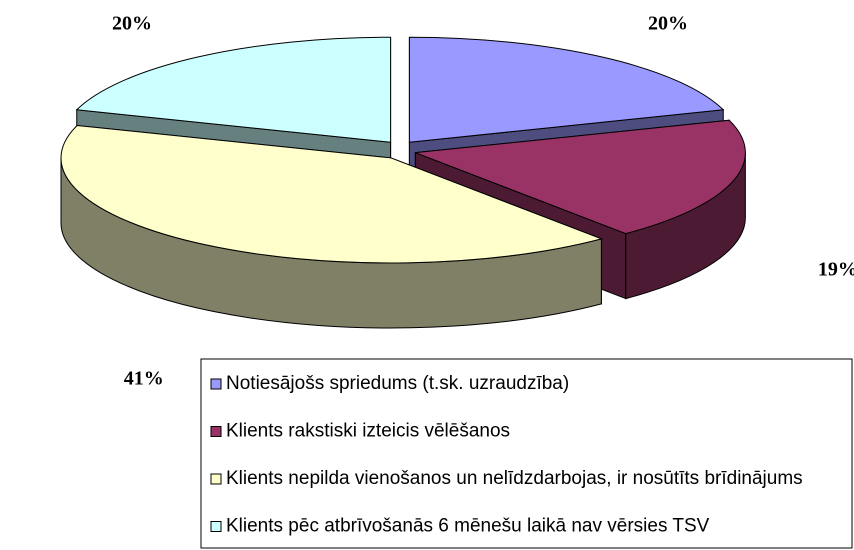 This screenshot has width=854, height=550. What do you see at coordinates (368, 431) in the screenshot?
I see `legend-label: Klients rakstiski izteicis vēlēšanos` at bounding box center [368, 431].